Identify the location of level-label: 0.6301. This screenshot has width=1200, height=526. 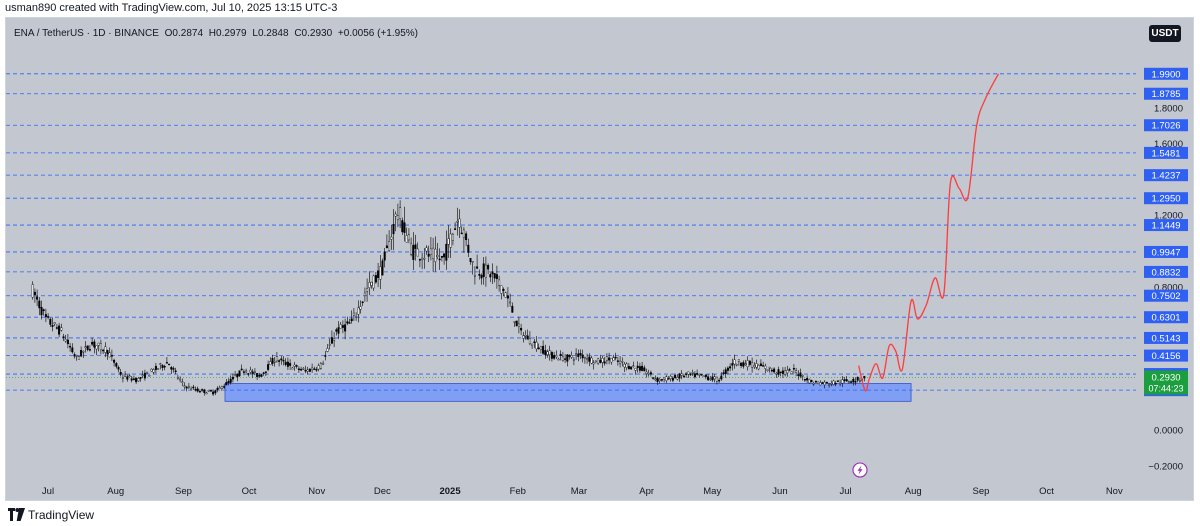
(1165, 318).